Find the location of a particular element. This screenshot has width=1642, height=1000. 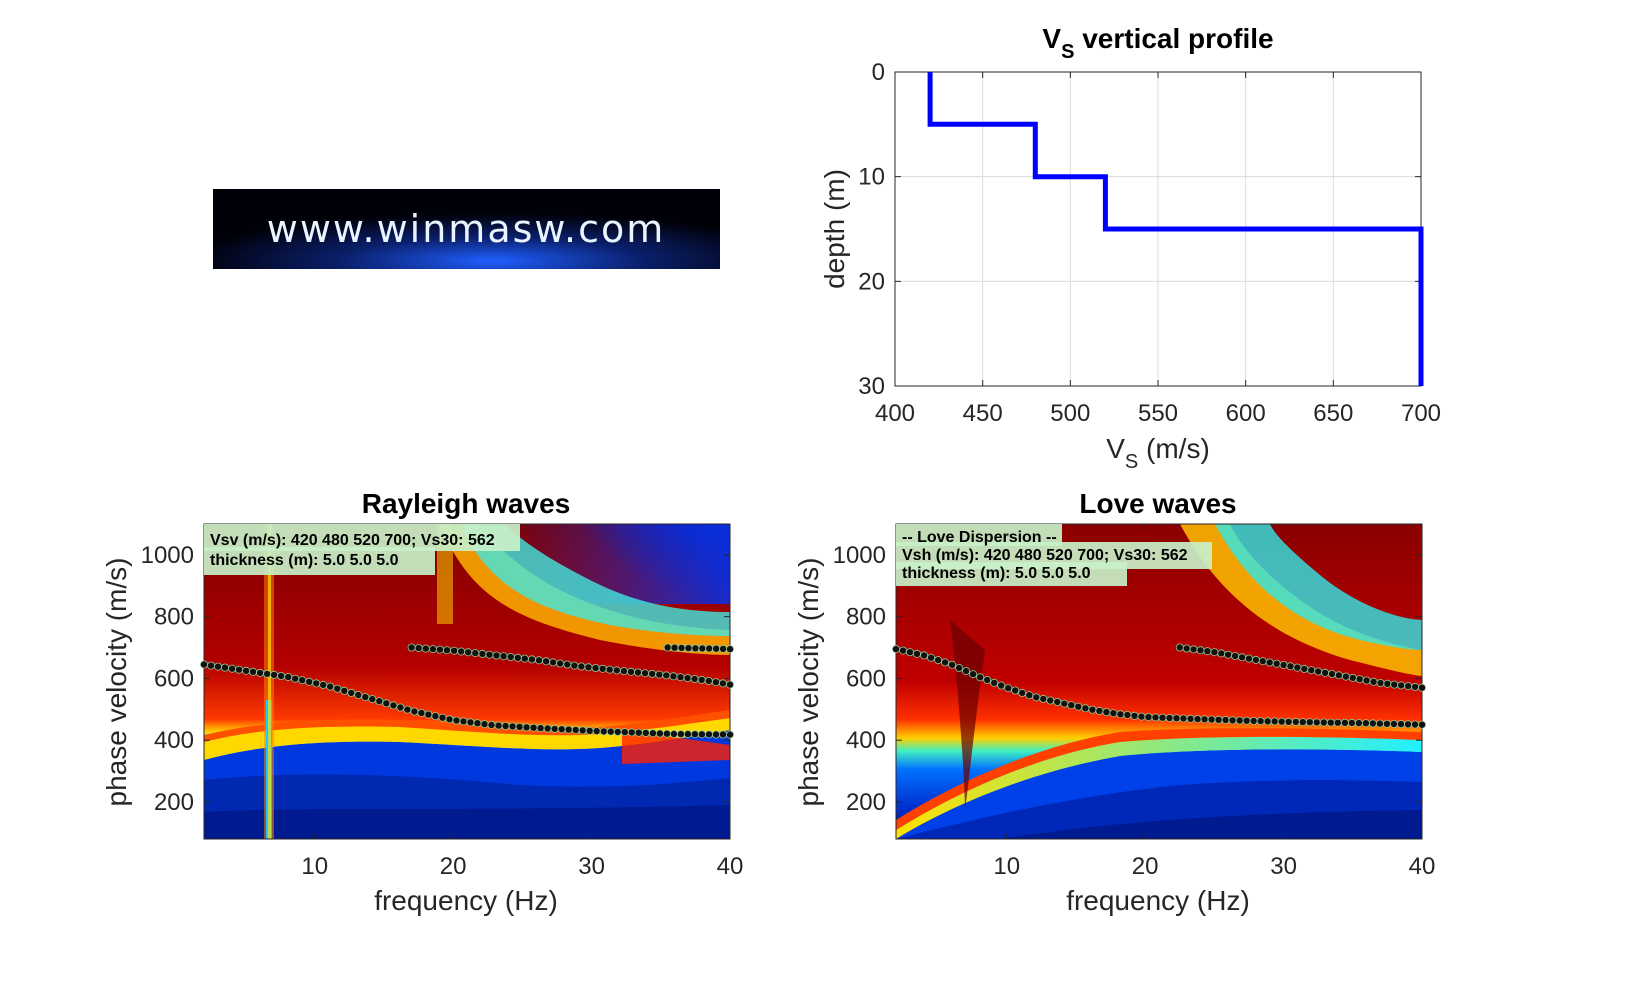

love-chart-title: Love waves is located at coordinates (1157, 503).